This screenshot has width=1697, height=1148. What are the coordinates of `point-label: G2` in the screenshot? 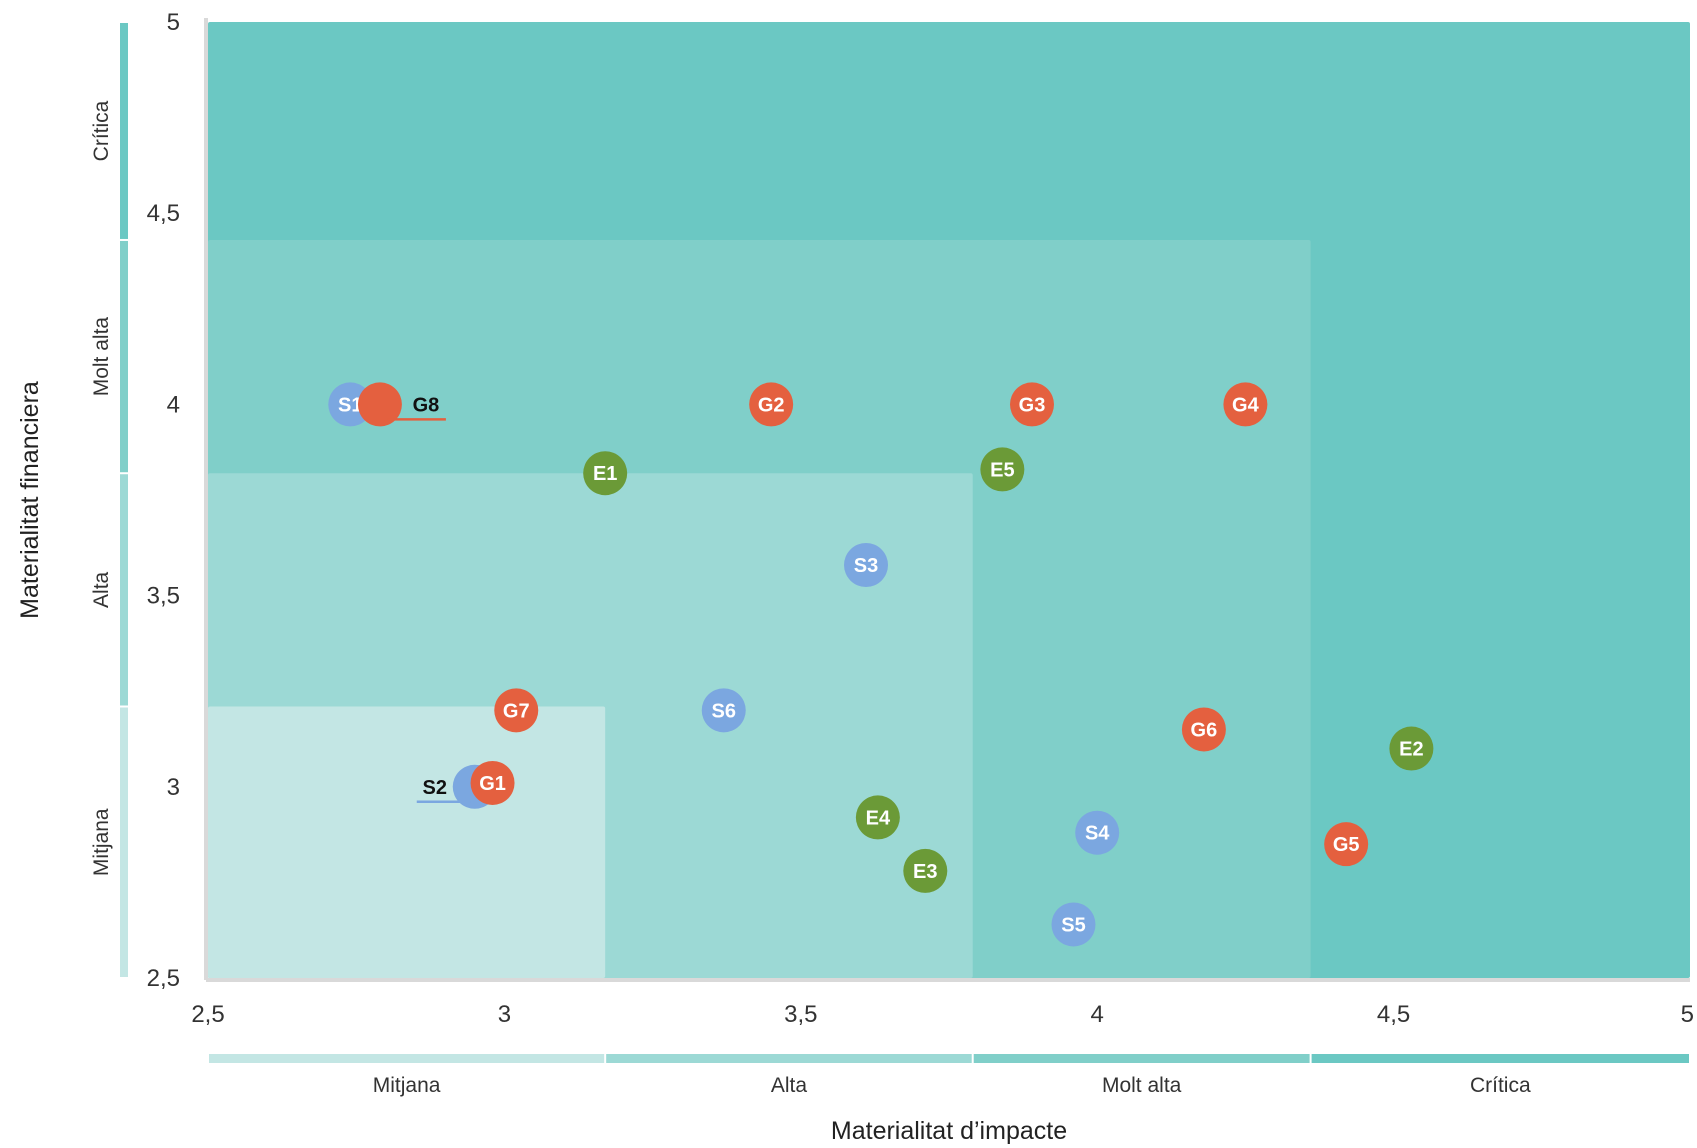 It's located at (771, 405).